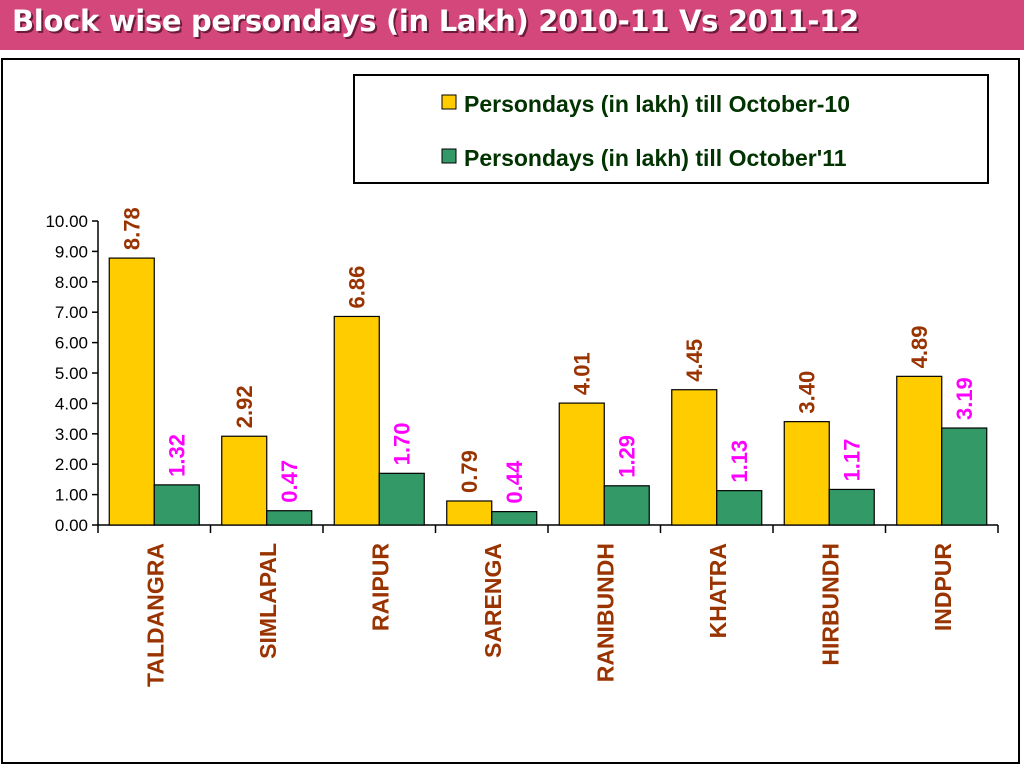  What do you see at coordinates (514, 482) in the screenshot?
I see `data-label-series-2: 0.44` at bounding box center [514, 482].